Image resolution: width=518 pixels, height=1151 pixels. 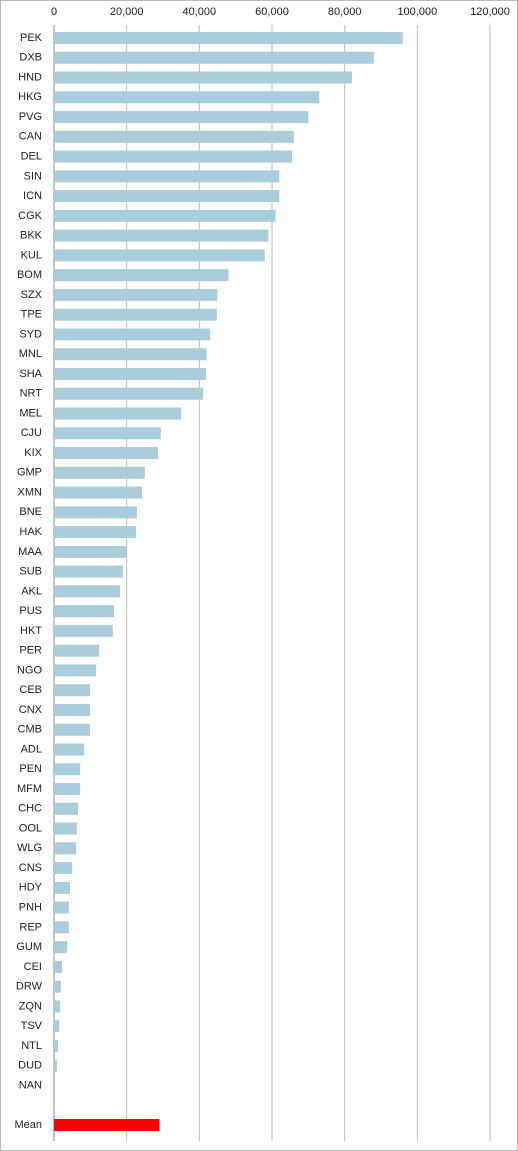 What do you see at coordinates (31, 315) in the screenshot?
I see `y-tick-label: TPE` at bounding box center [31, 315].